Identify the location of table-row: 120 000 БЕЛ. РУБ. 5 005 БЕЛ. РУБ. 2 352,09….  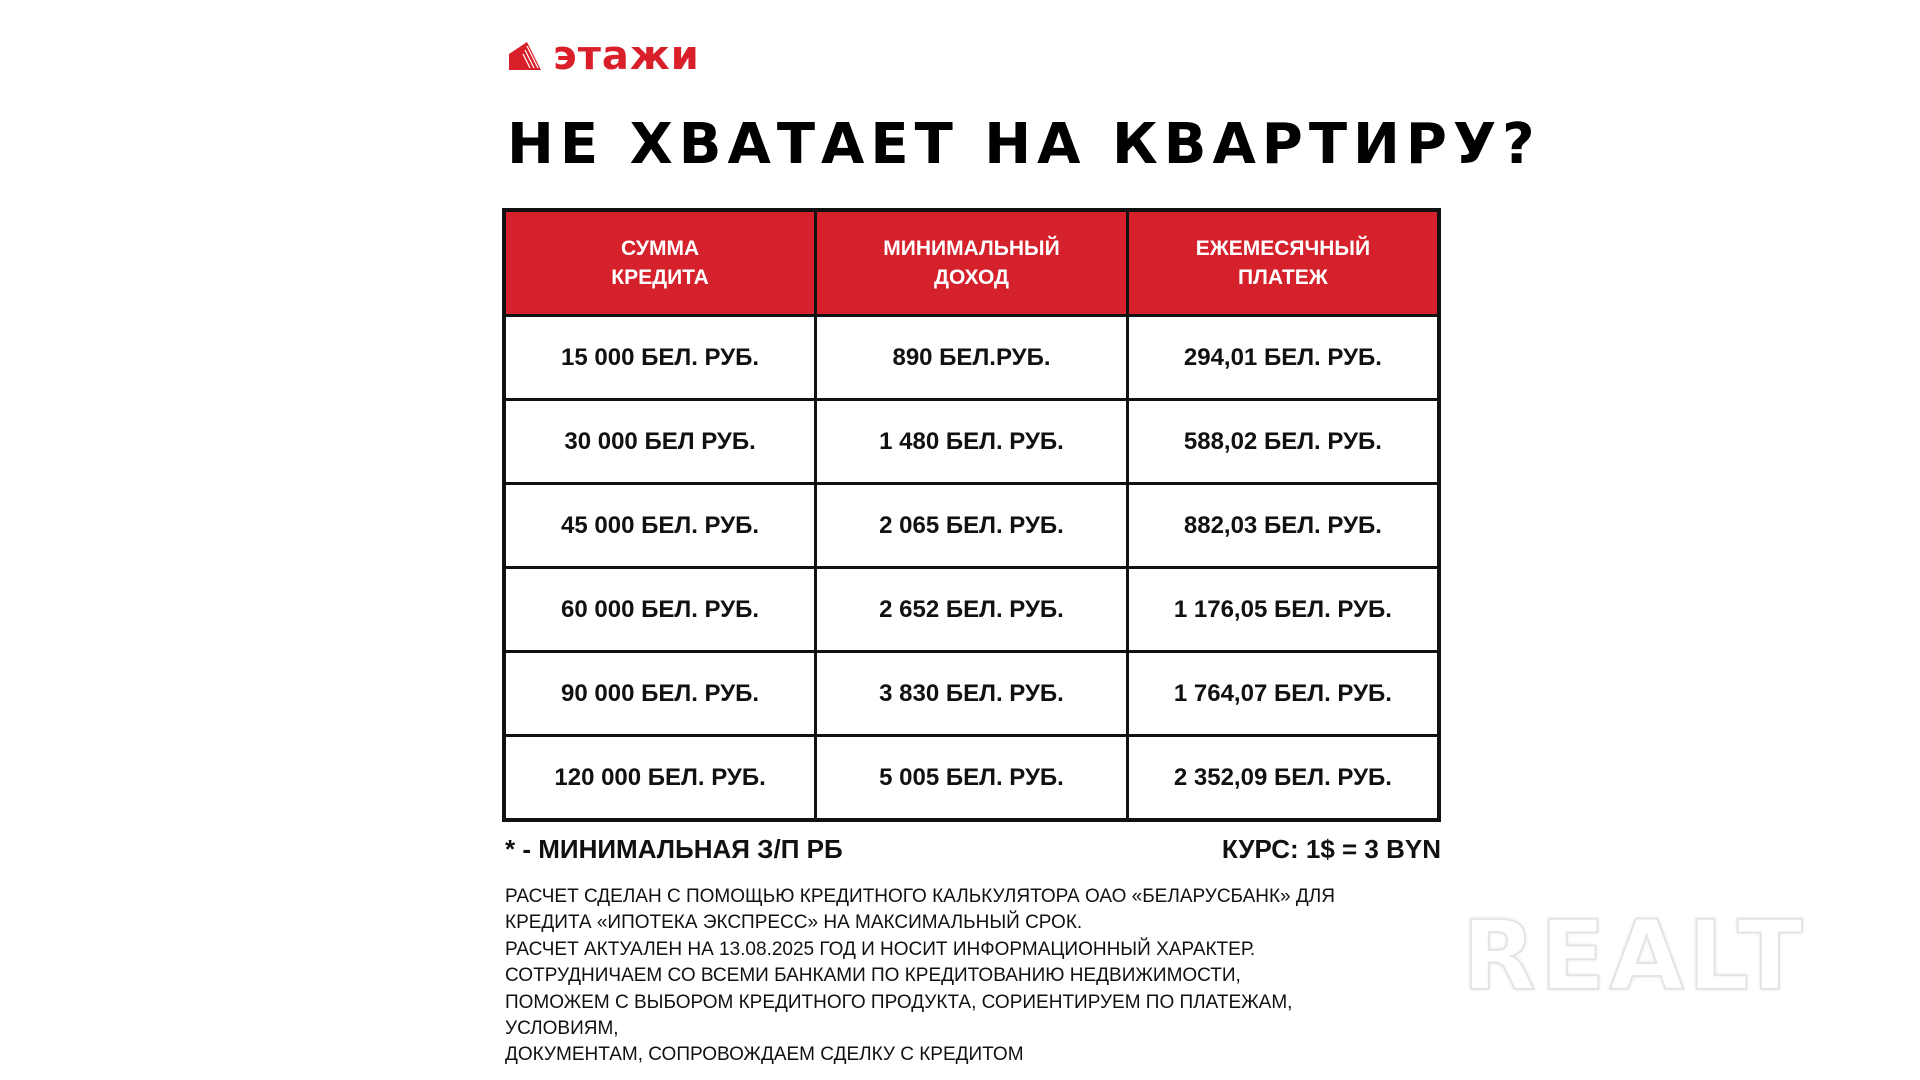
(971, 778).